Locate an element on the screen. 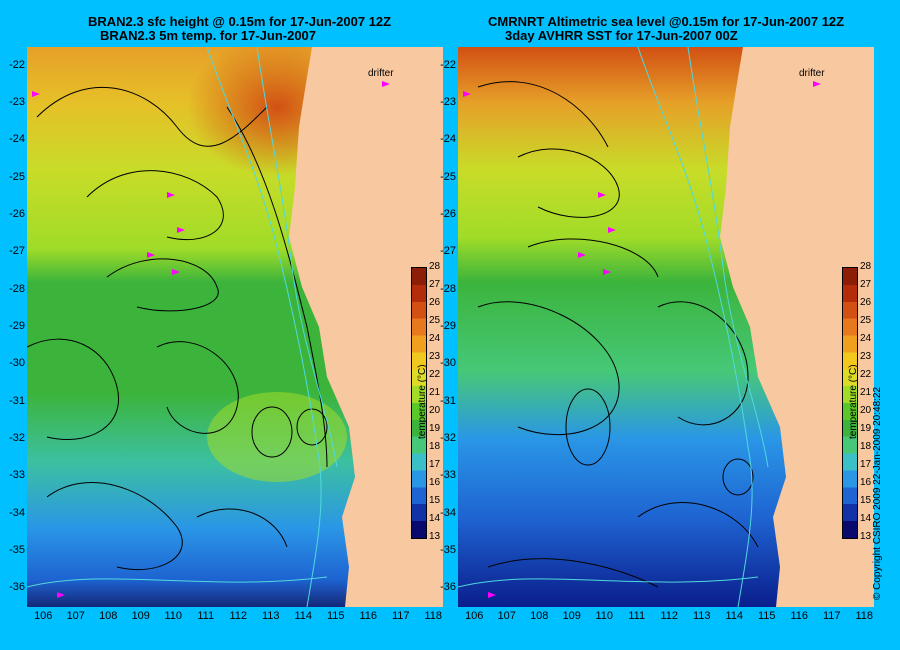 Image resolution: width=900 pixels, height=650 pixels. left-colorbar is located at coordinates (419, 403).